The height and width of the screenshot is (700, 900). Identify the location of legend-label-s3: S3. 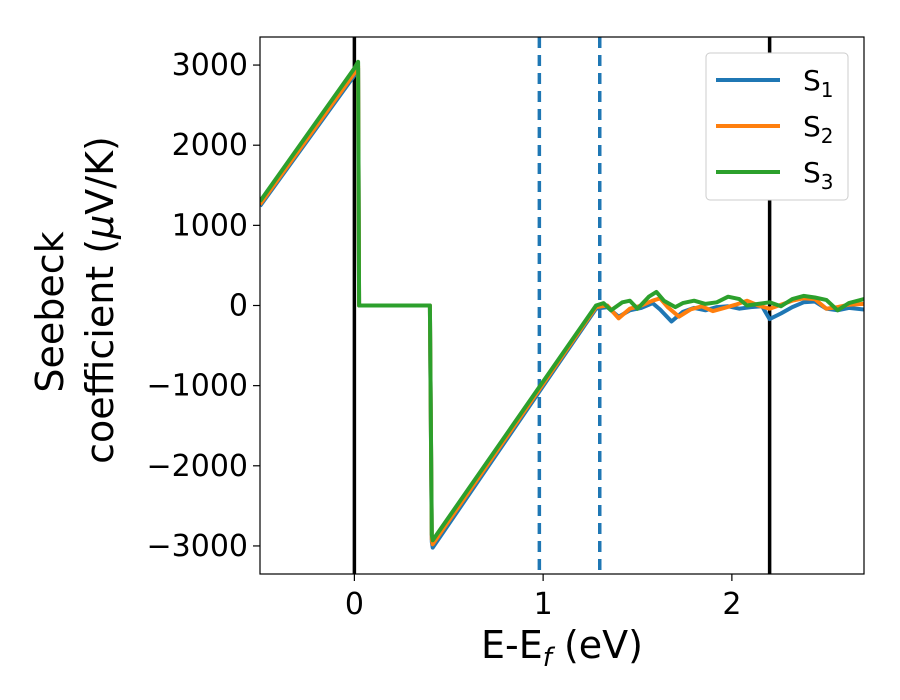
(818, 175).